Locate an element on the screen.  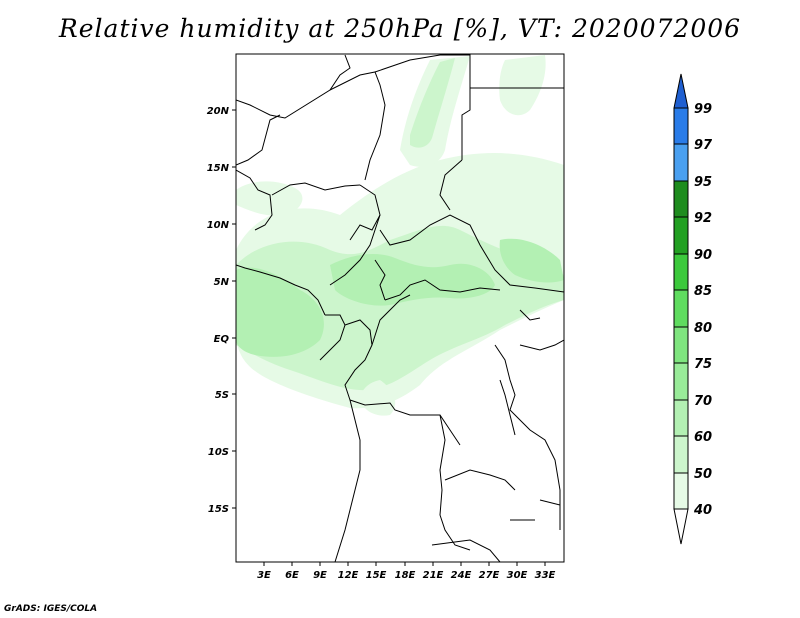
lon-tick-label: 27E is located at coordinates (489, 575).